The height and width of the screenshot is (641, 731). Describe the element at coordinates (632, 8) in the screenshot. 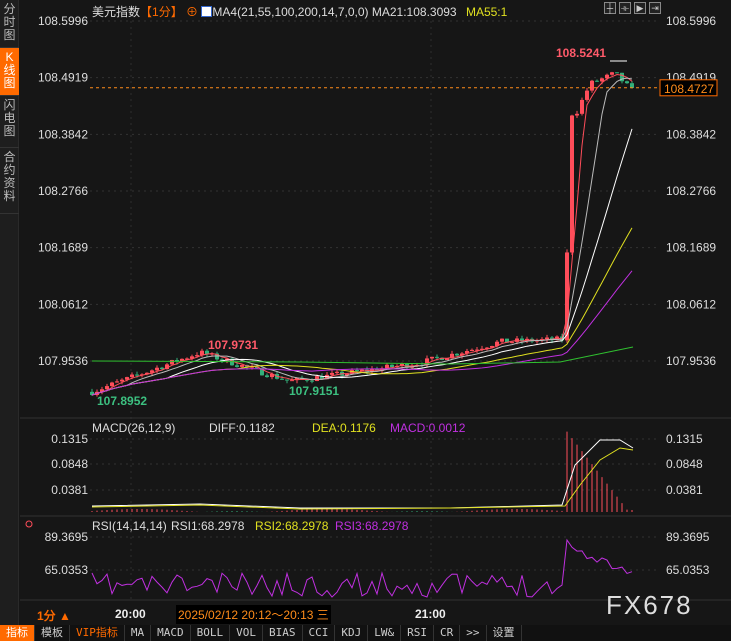

I see `chart-tools: ┼ ⟛ ▶ ⇥` at that location.